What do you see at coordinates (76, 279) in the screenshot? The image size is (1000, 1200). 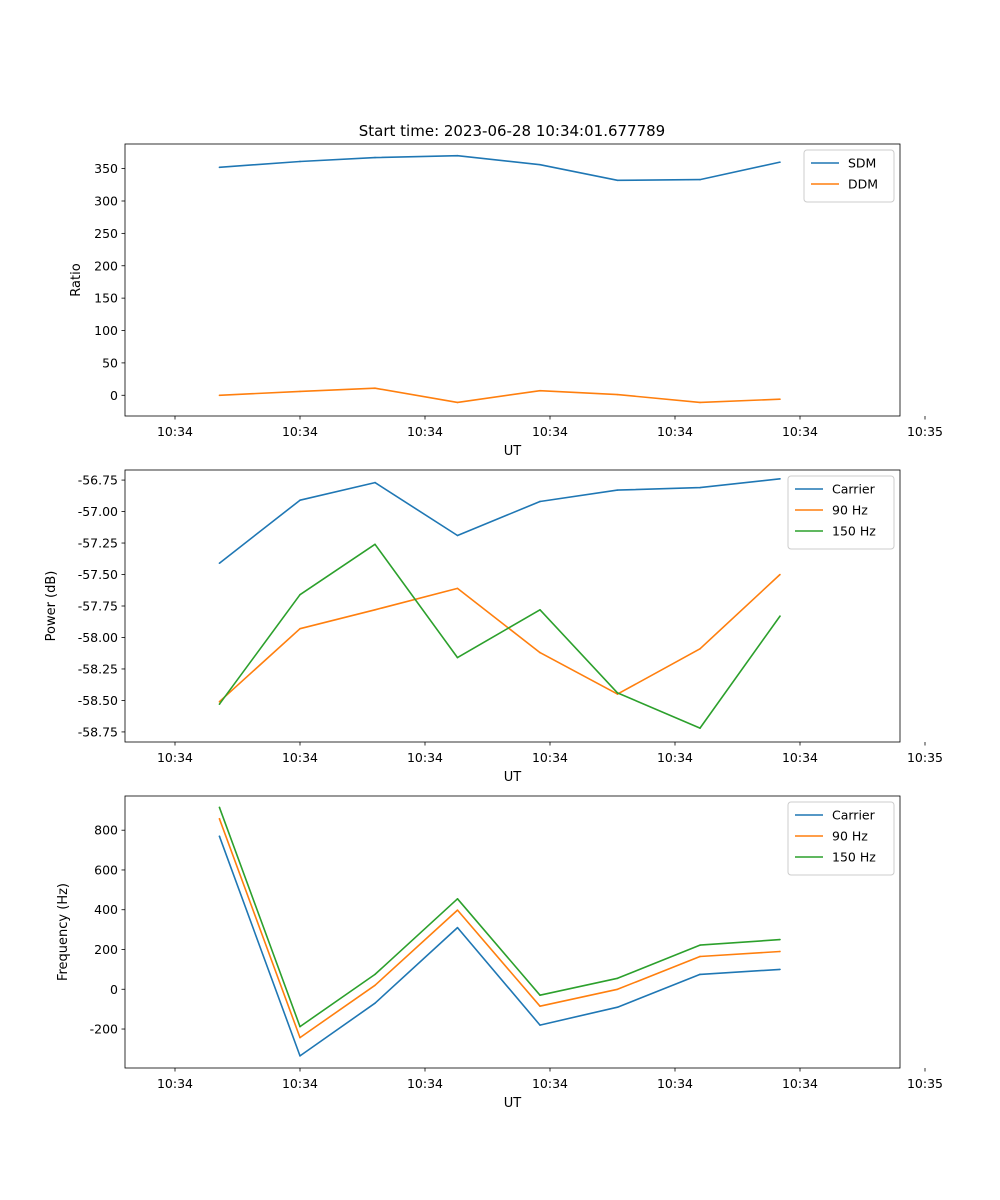 I see `y-axis-label: Ratio` at bounding box center [76, 279].